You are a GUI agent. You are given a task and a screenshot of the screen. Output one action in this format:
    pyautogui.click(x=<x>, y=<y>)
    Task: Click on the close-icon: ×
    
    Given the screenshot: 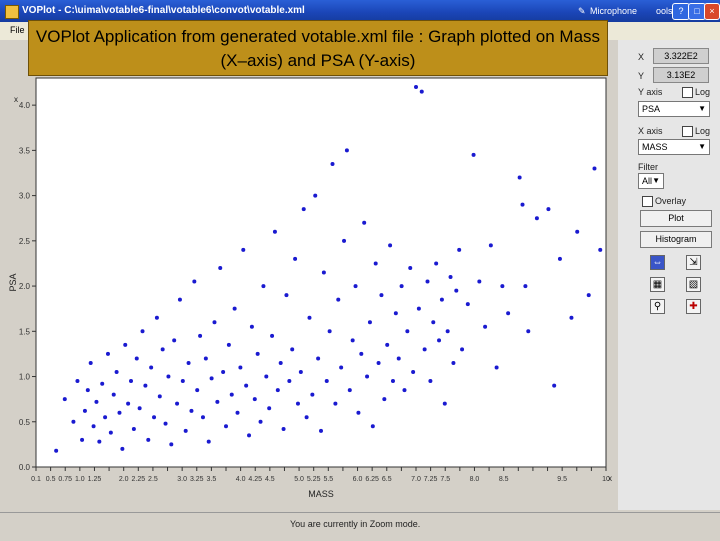 What is the action you would take?
    pyautogui.click(x=712, y=11)
    